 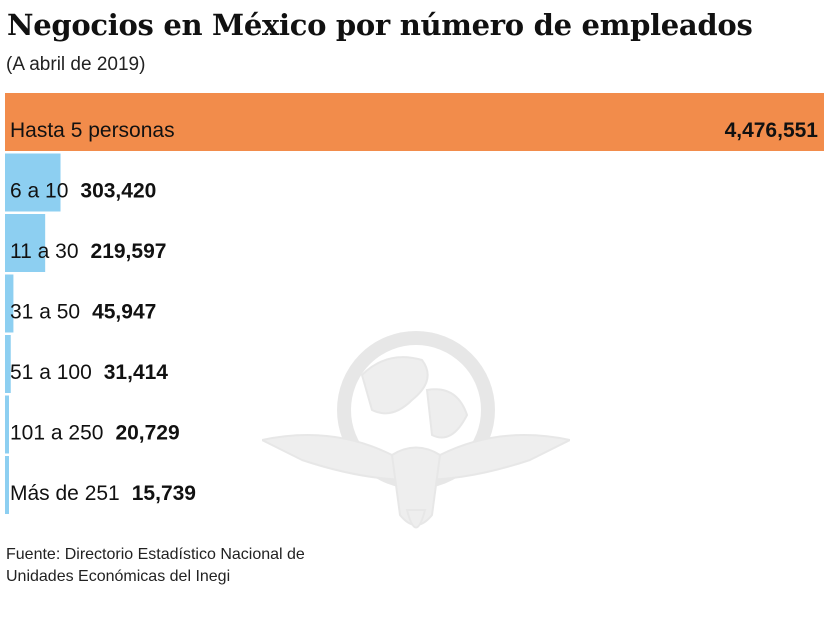 What do you see at coordinates (76, 64) in the screenshot?
I see `page-subtitle: (A abril de 2019)` at bounding box center [76, 64].